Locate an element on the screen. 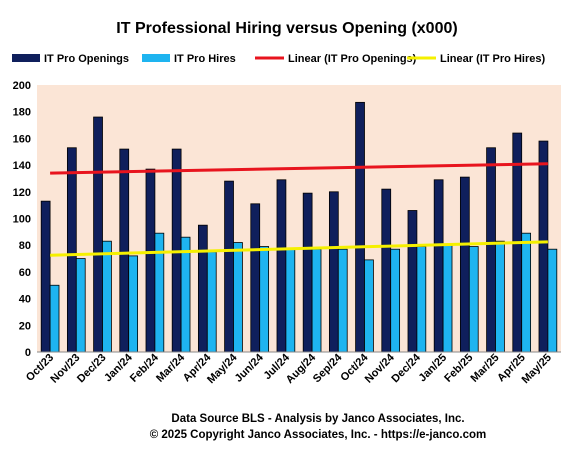  x-tick-label: May/24 is located at coordinates (222, 368).